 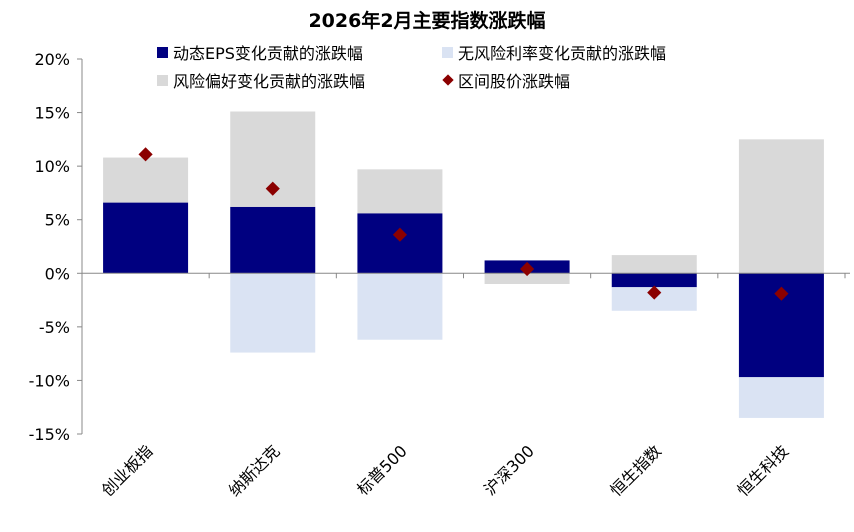 What do you see at coordinates (427, 21) in the screenshot?
I see `chart-title: 2026年2月主要指数涨跌幅` at bounding box center [427, 21].